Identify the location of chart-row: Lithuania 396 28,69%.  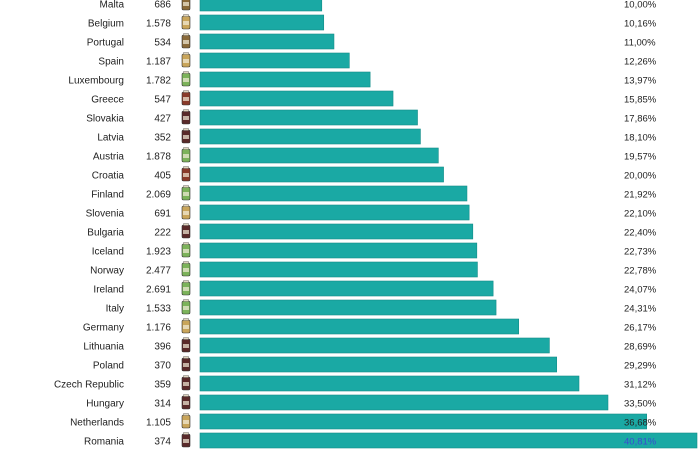
(370, 345).